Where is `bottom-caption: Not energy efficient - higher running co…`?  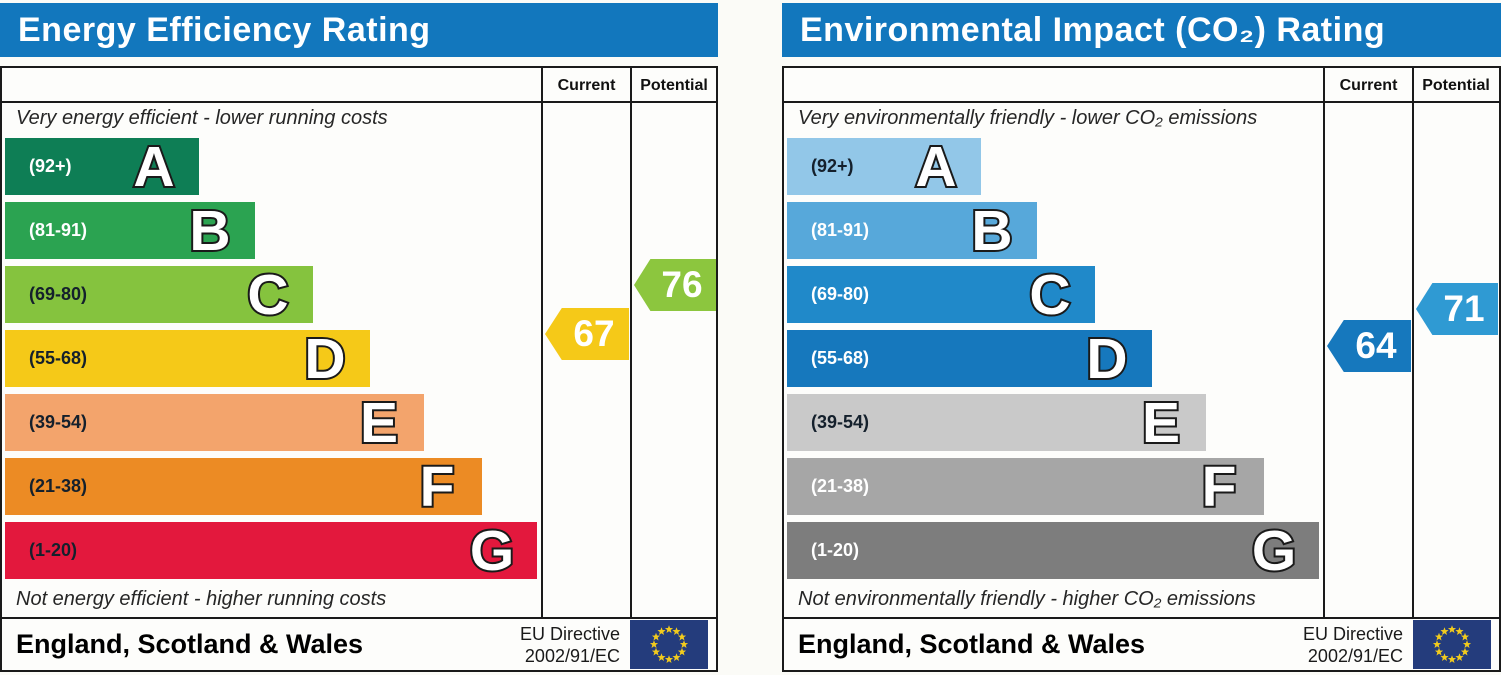
bottom-caption: Not energy efficient - higher running co… is located at coordinates (201, 599).